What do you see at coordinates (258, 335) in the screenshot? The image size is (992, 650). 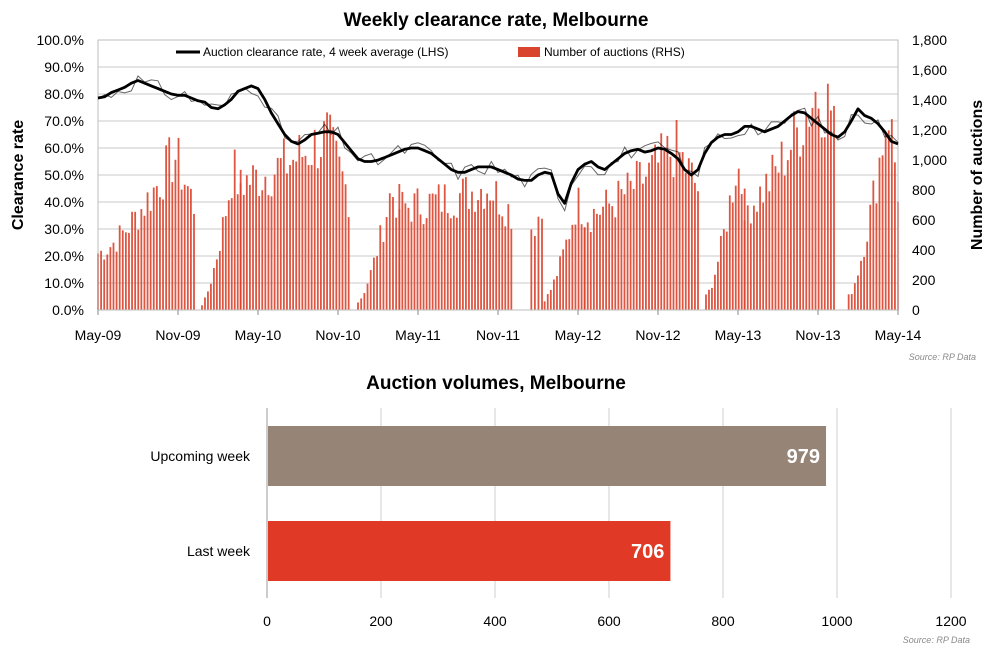 I see `x-tick-label: May-10` at bounding box center [258, 335].